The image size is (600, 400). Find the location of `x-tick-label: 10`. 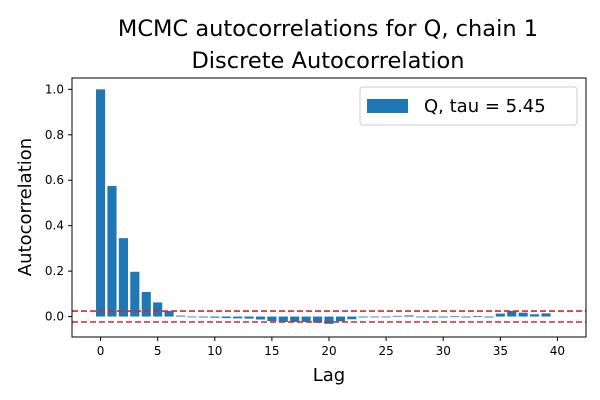

x-tick-label: 10 is located at coordinates (214, 351).